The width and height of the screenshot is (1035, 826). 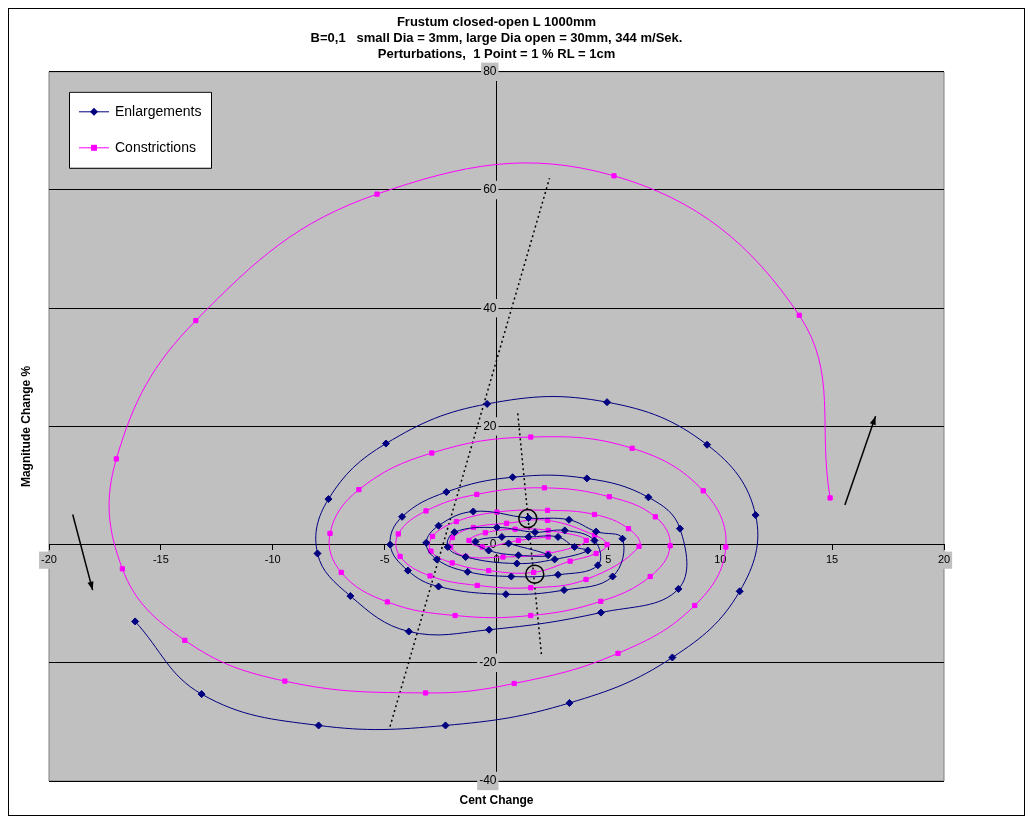 I want to click on legend-label: Enlargements, so click(x=158, y=110).